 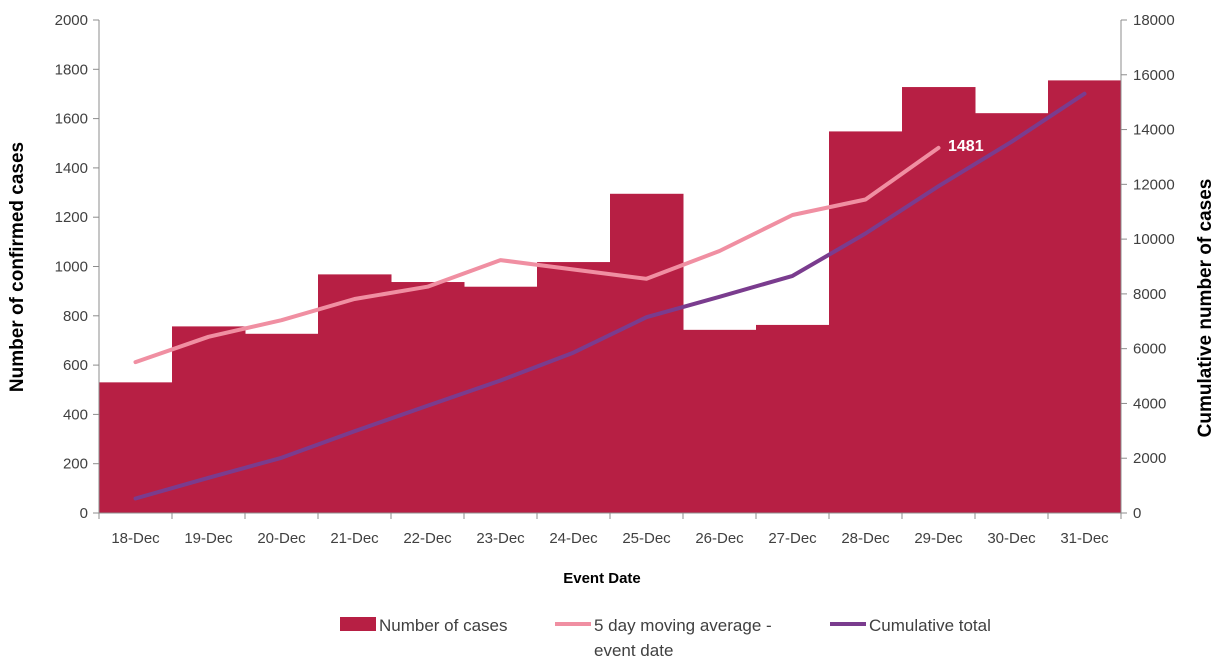 What do you see at coordinates (633, 650) in the screenshot?
I see `legend-label-moving-average-2: event date` at bounding box center [633, 650].